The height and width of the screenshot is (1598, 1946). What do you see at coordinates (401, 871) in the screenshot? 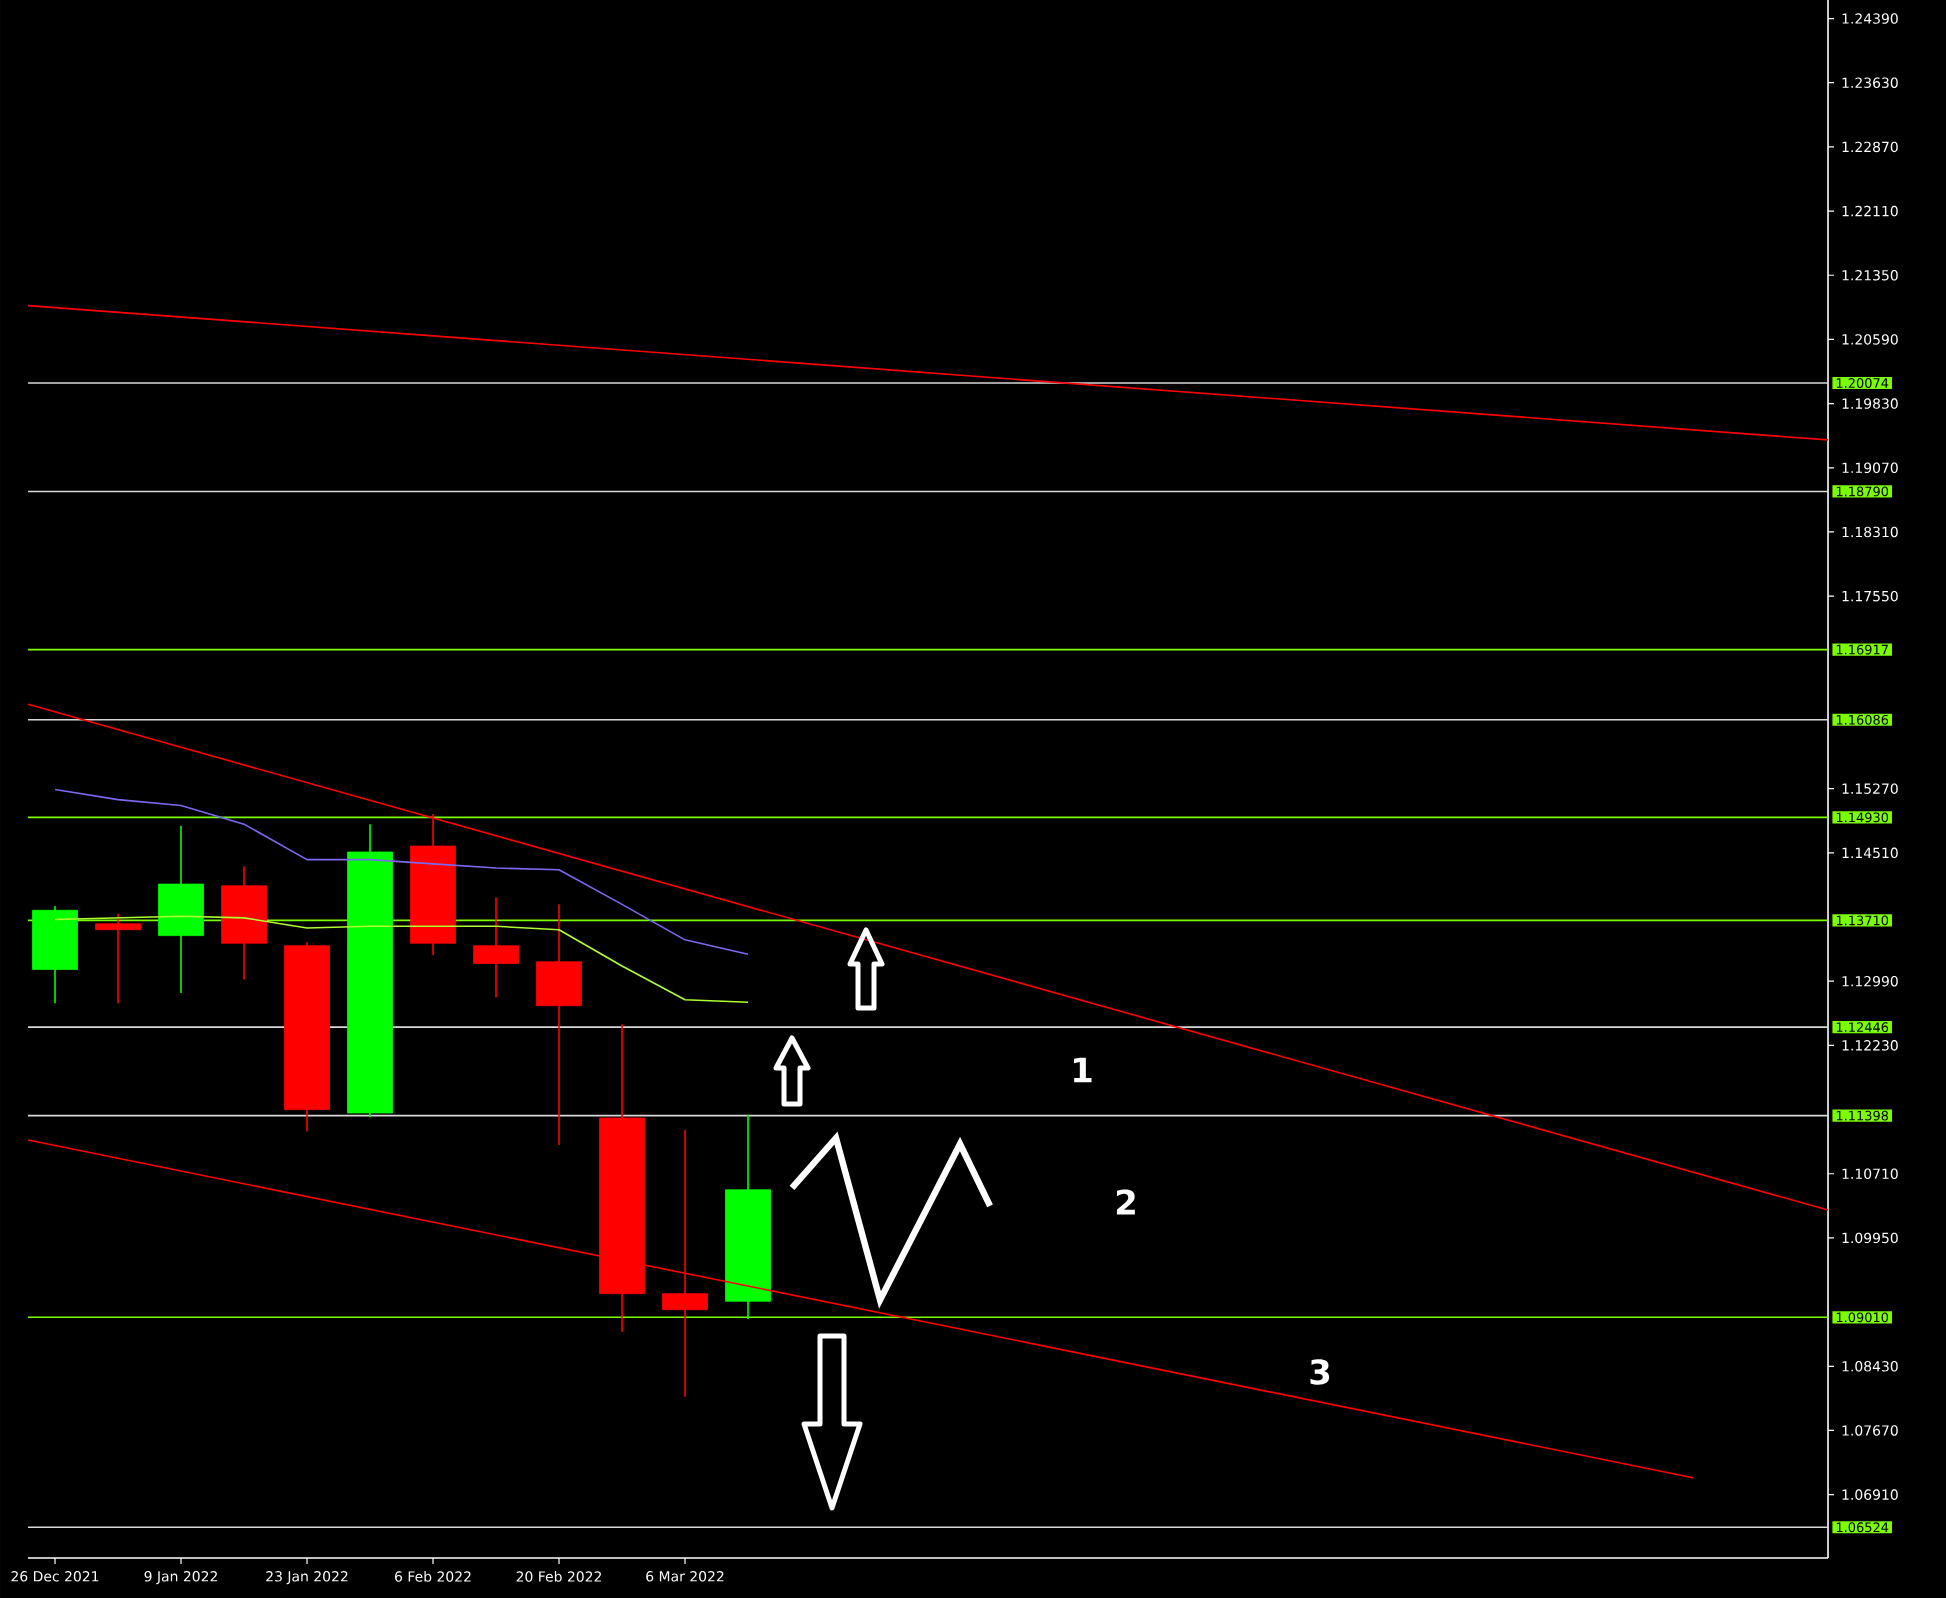
I see `line-series` at bounding box center [401, 871].